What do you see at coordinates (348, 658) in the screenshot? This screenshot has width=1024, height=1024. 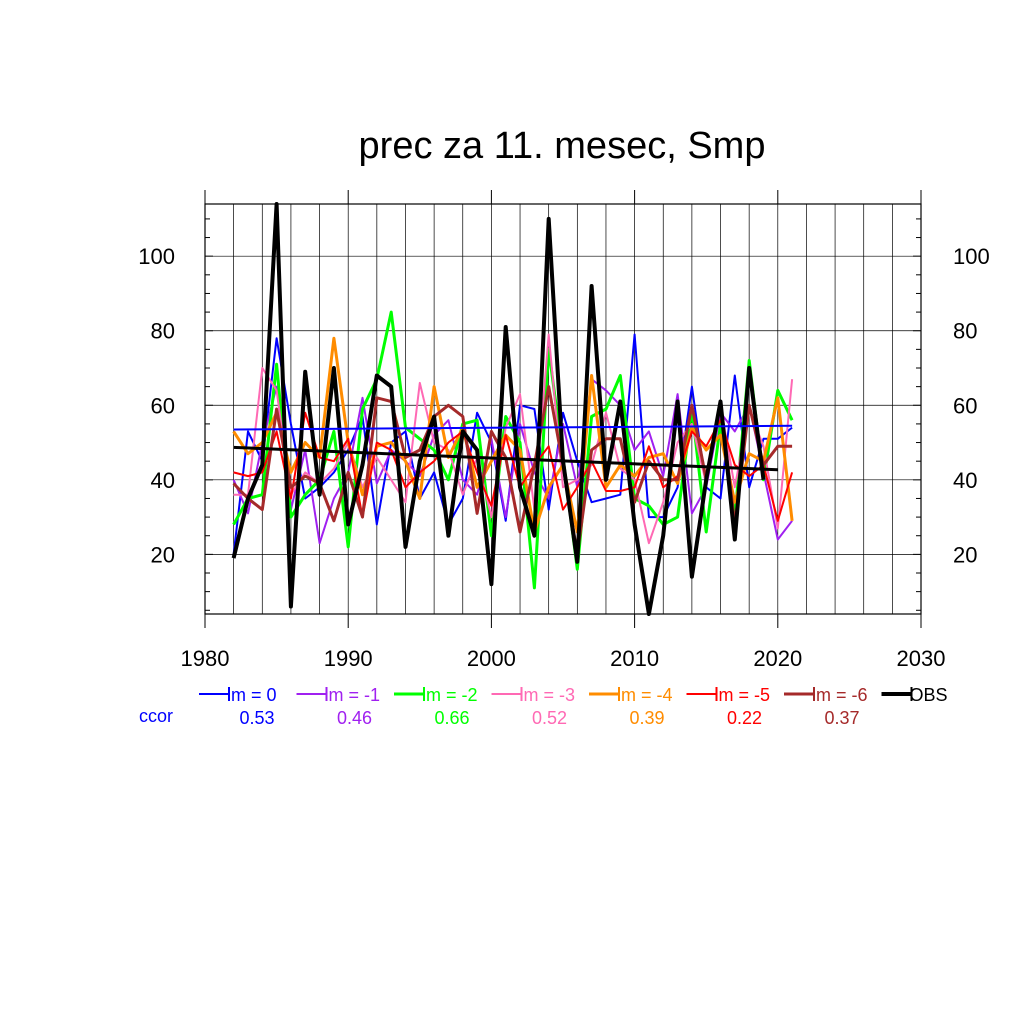 I see `x-tick-label: 1990` at bounding box center [348, 658].